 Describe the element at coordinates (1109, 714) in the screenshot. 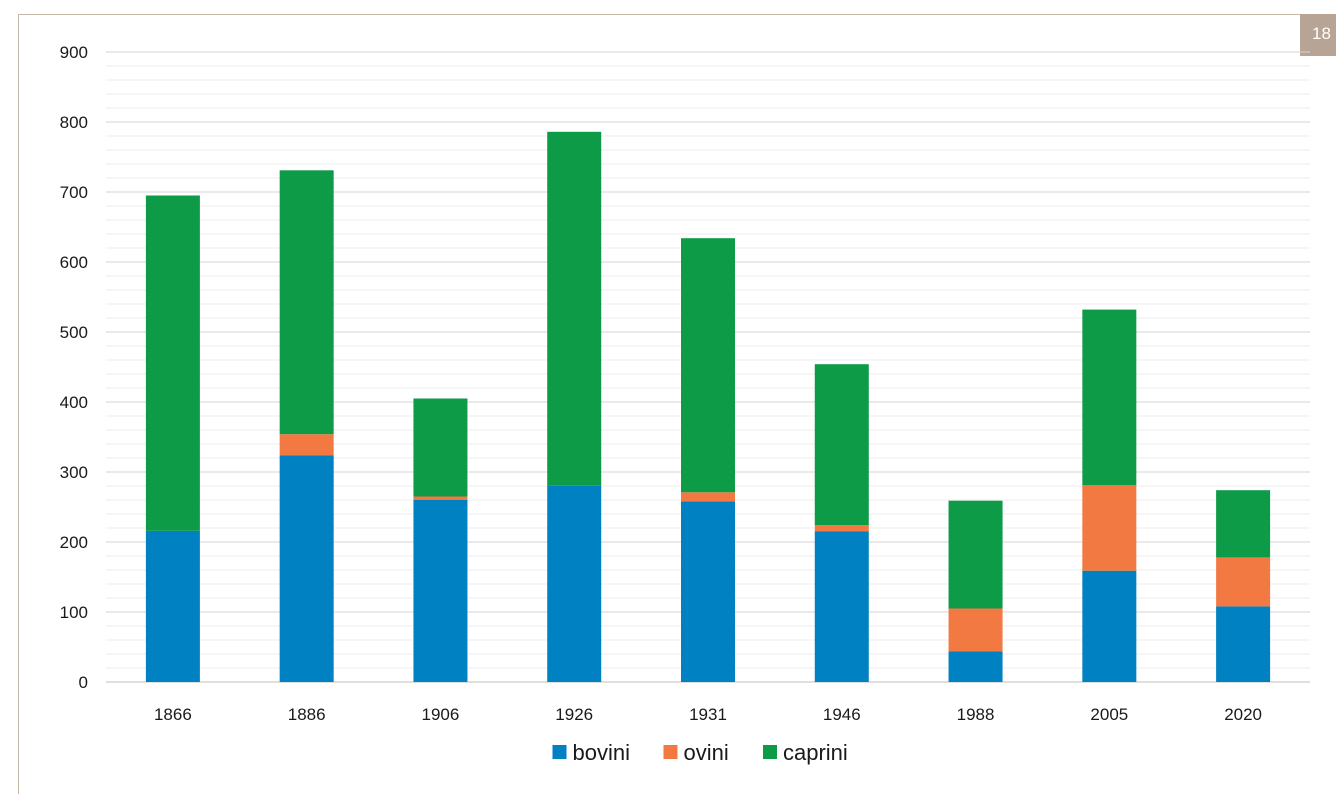

I see `x-tick-label: 2005` at that location.